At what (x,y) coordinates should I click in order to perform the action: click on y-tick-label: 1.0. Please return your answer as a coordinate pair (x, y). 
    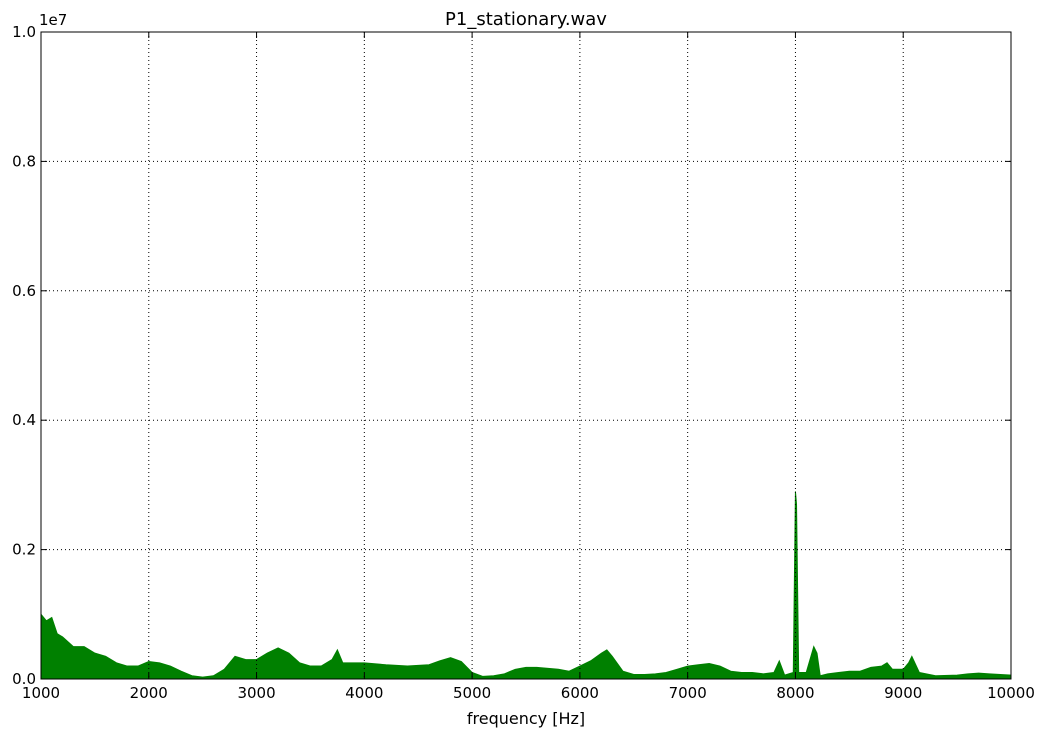
    Looking at the image, I should click on (24, 32).